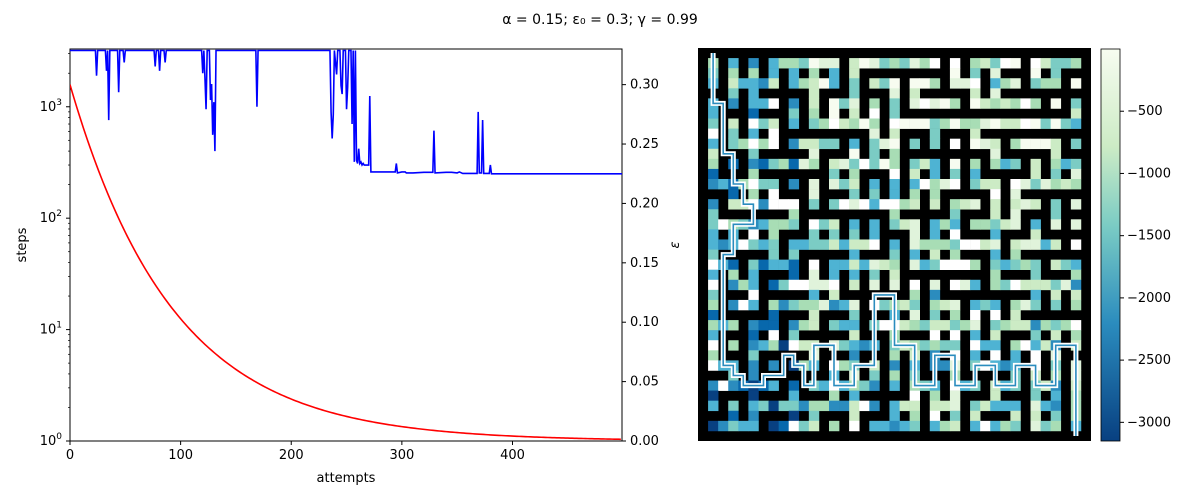 The image size is (1200, 500). What do you see at coordinates (675, 244) in the screenshot?
I see `right-y-axis-label: ε` at bounding box center [675, 244].